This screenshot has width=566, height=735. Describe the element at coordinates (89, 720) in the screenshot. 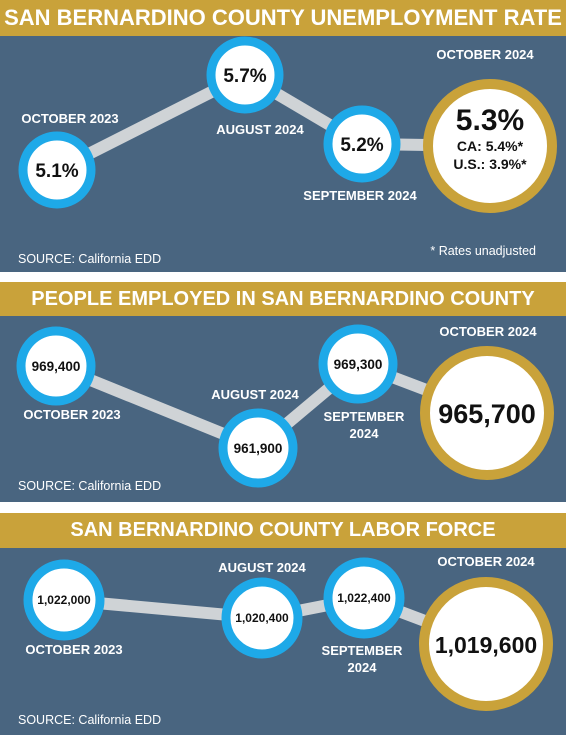

I see `labor-force-source: SOURCE: California EDD` at that location.